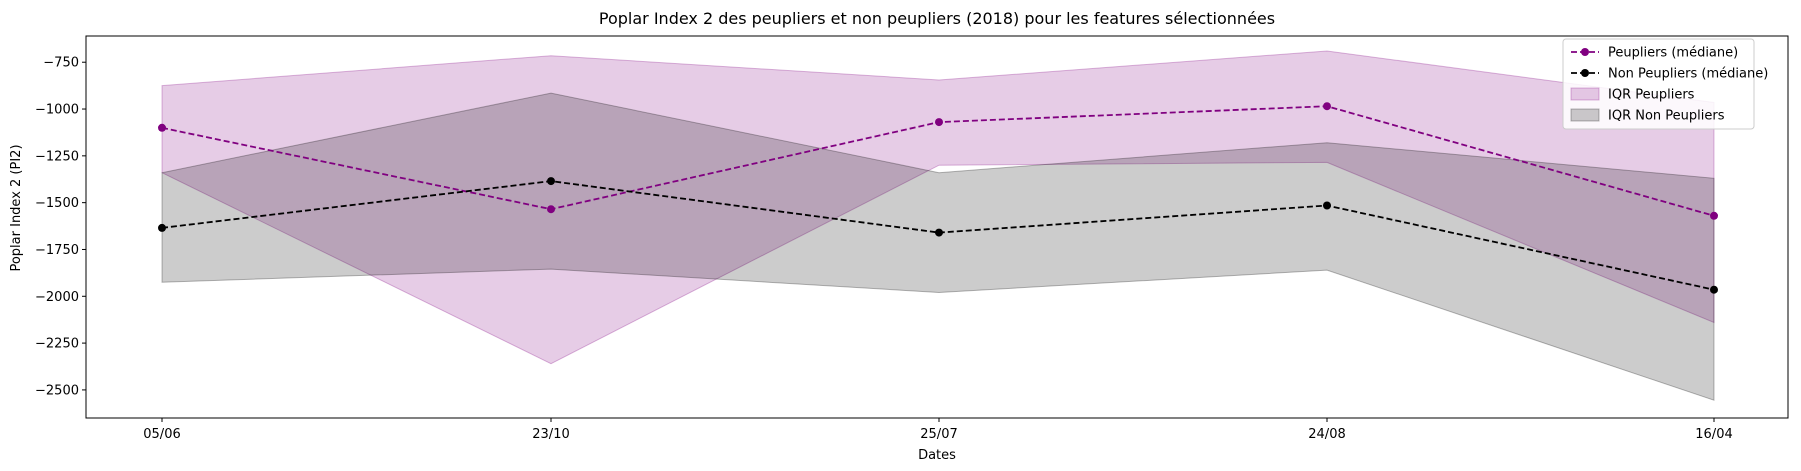 The image size is (1801, 471). Describe the element at coordinates (57, 156) in the screenshot. I see `y-tick-label: −1250` at that location.